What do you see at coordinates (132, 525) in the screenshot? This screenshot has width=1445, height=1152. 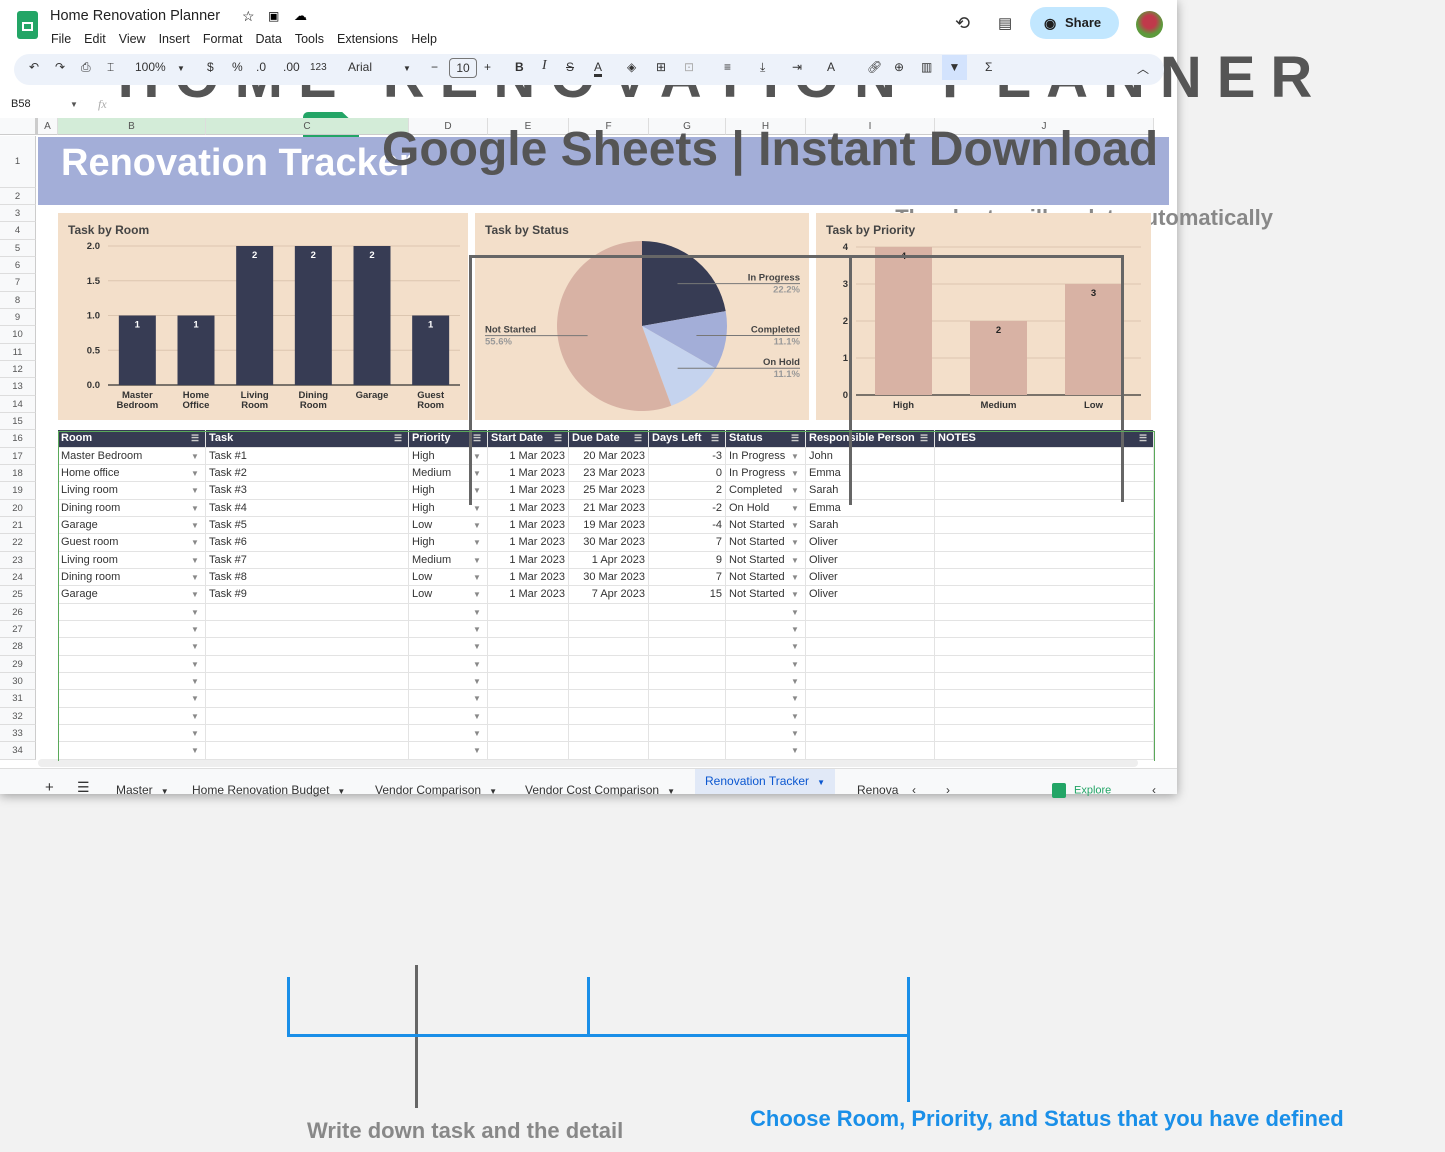 I see `table-cell: Garage ▼` at bounding box center [132, 525].